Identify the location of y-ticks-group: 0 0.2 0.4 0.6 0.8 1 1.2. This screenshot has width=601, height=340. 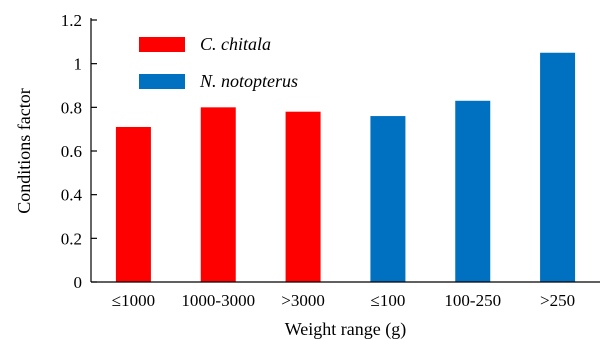
(79, 151).